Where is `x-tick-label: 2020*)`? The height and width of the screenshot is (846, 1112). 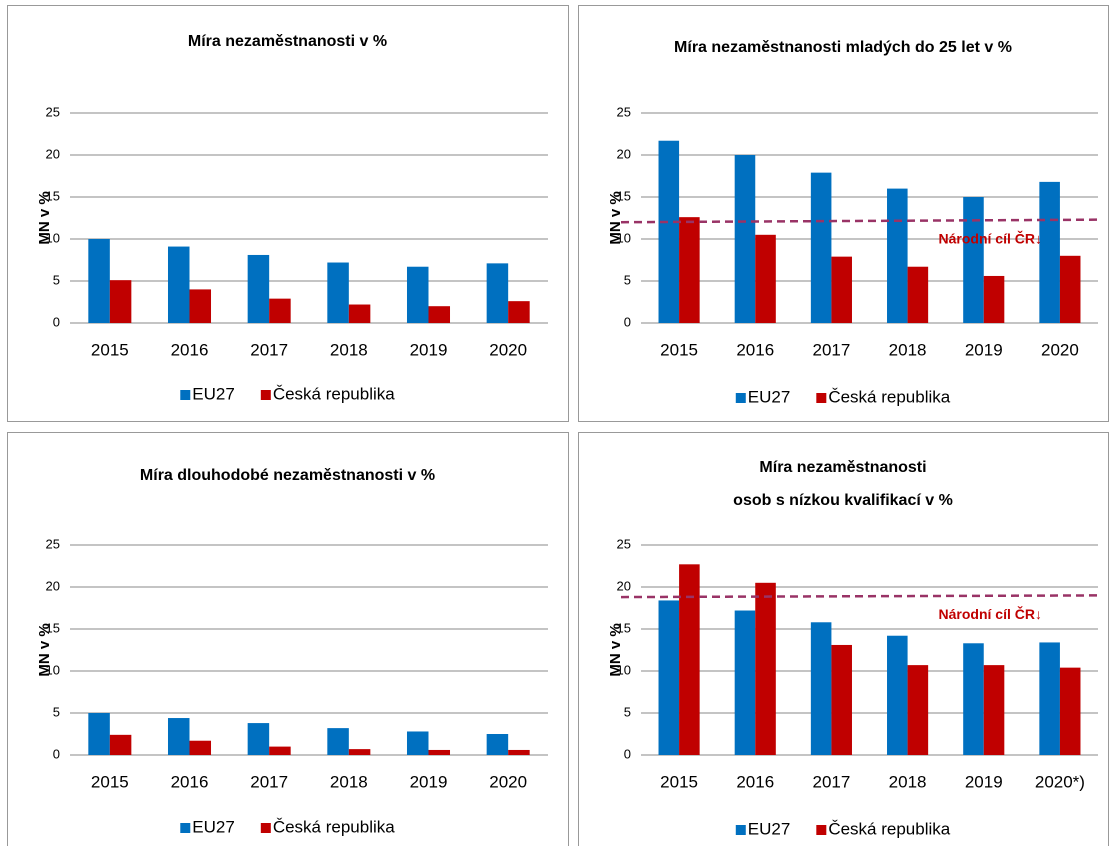
x-tick-label: 2020*) is located at coordinates (1060, 781).